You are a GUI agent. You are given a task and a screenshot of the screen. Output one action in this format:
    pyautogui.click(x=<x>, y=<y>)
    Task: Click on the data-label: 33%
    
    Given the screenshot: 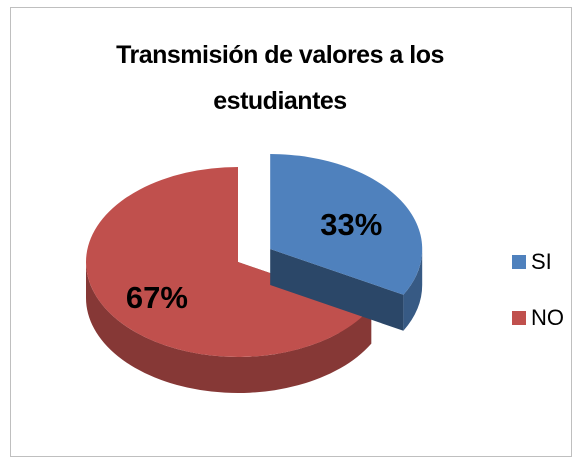 What is the action you would take?
    pyautogui.click(x=351, y=224)
    